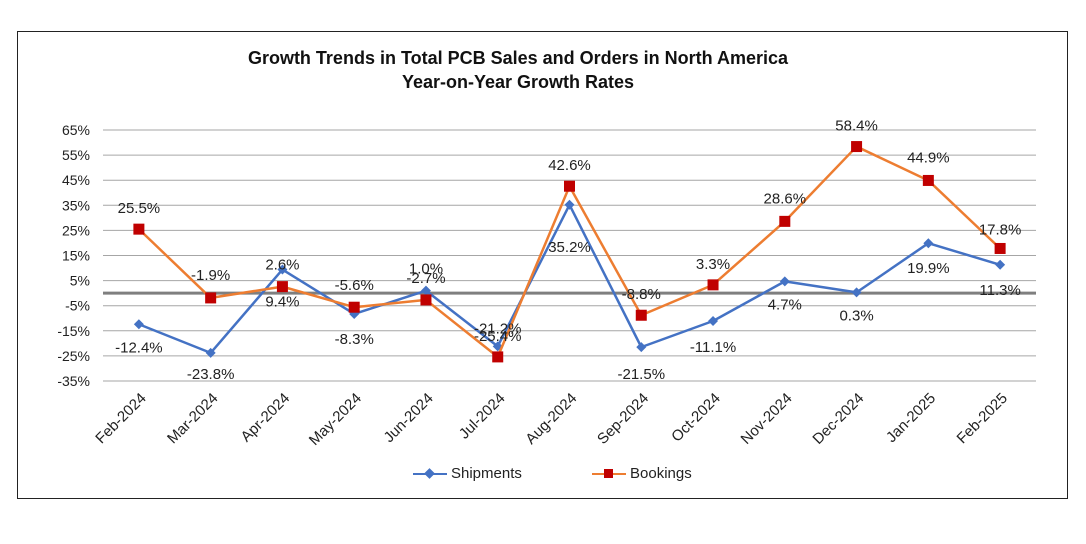 The height and width of the screenshot is (544, 1086). Describe the element at coordinates (767, 419) in the screenshot. I see `x-tick-label: Nov-2024` at that location.